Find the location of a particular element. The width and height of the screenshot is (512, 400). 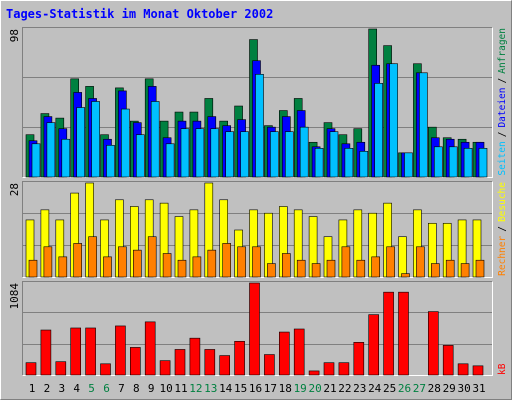

x-tick-label: 21 is located at coordinates (329, 388).